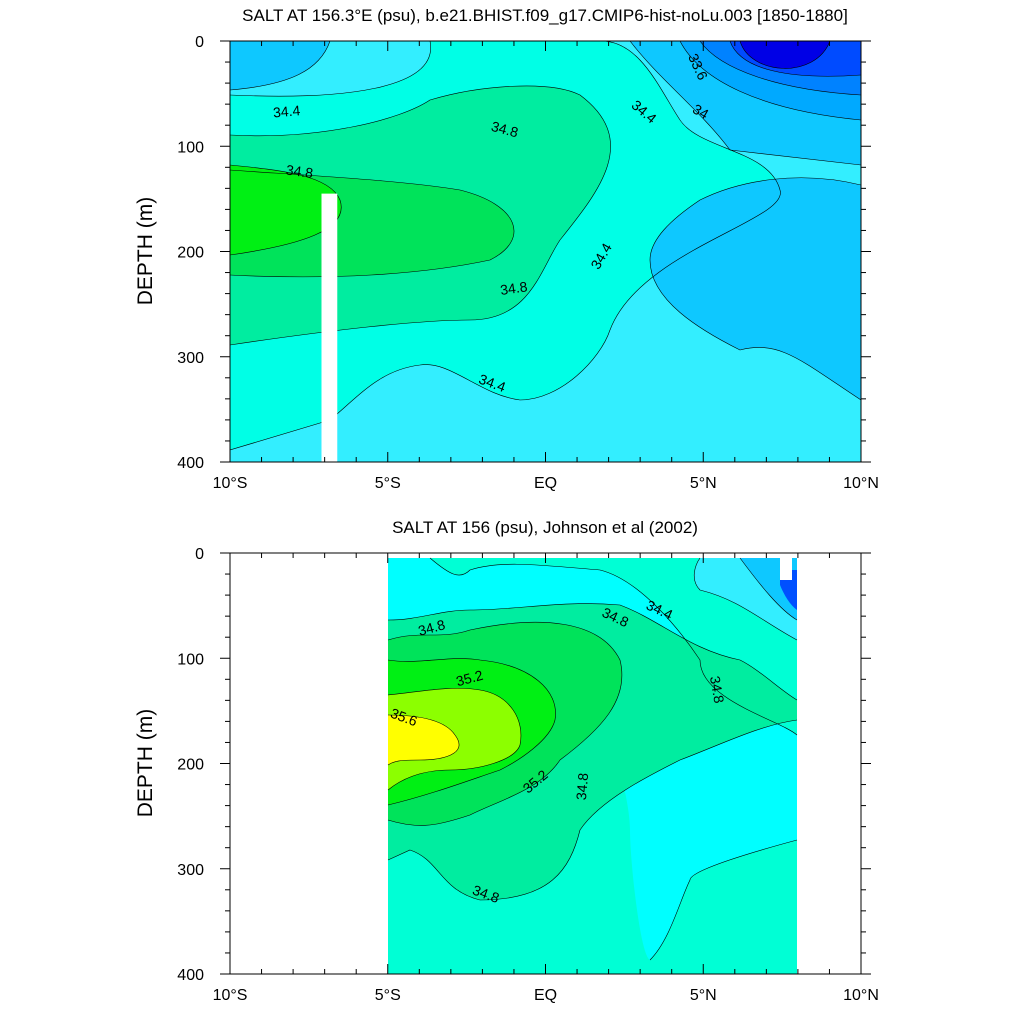 The height and width of the screenshot is (1024, 1024). Describe the element at coordinates (701, 112) in the screenshot. I see `contour-label: 34` at that location.